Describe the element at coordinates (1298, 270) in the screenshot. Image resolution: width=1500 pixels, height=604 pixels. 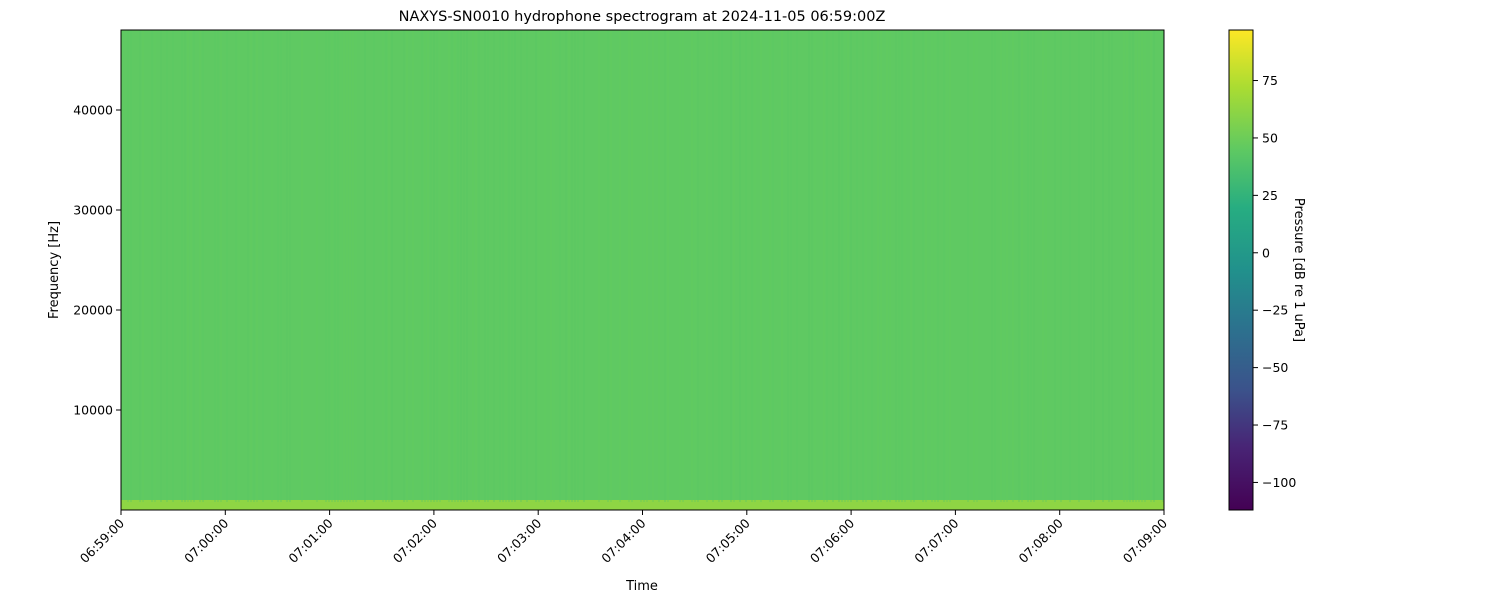
I see `colorbar-label: Pressure [dB re 1 uPa]` at that location.